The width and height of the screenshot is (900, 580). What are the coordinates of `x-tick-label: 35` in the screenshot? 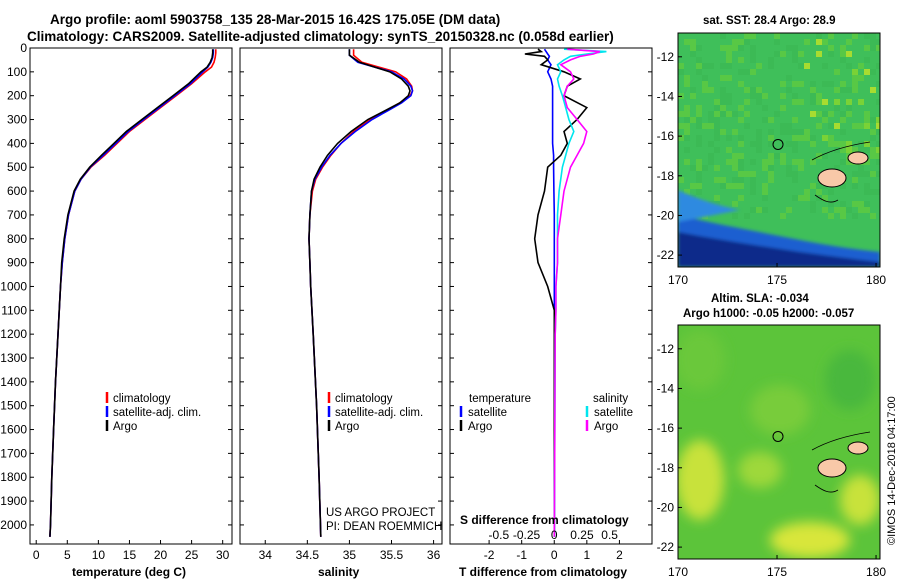 It's located at (350, 555).